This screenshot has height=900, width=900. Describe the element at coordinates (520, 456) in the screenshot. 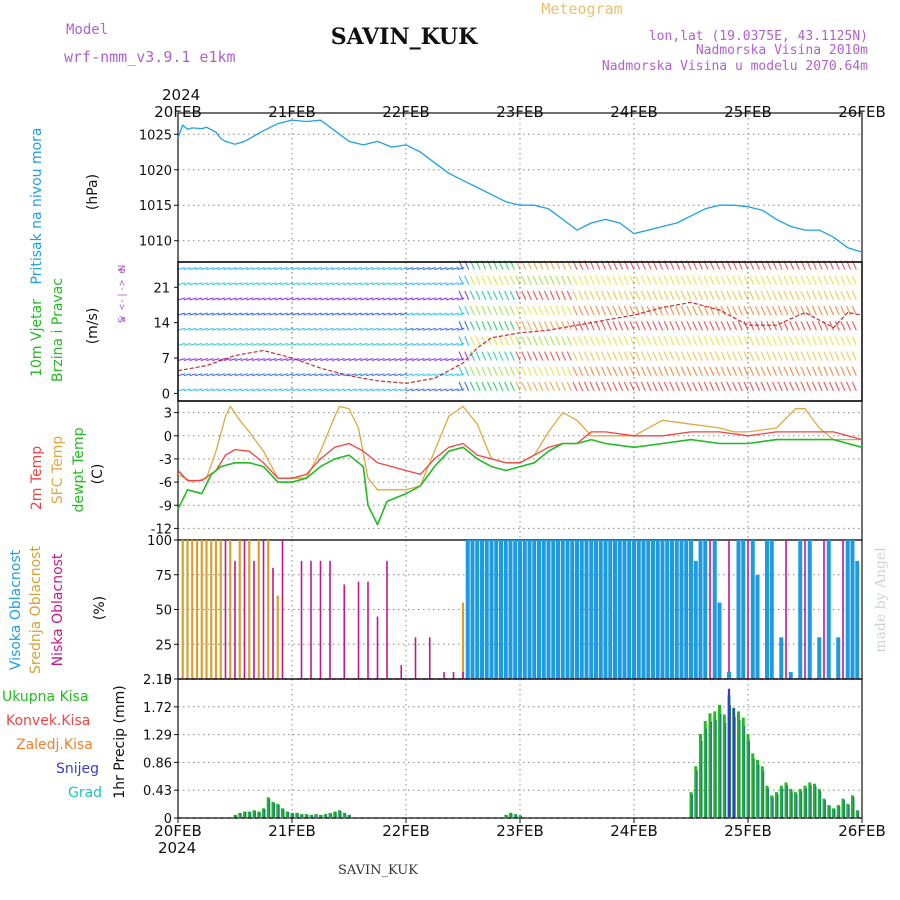

I see `temp2m-line` at that location.